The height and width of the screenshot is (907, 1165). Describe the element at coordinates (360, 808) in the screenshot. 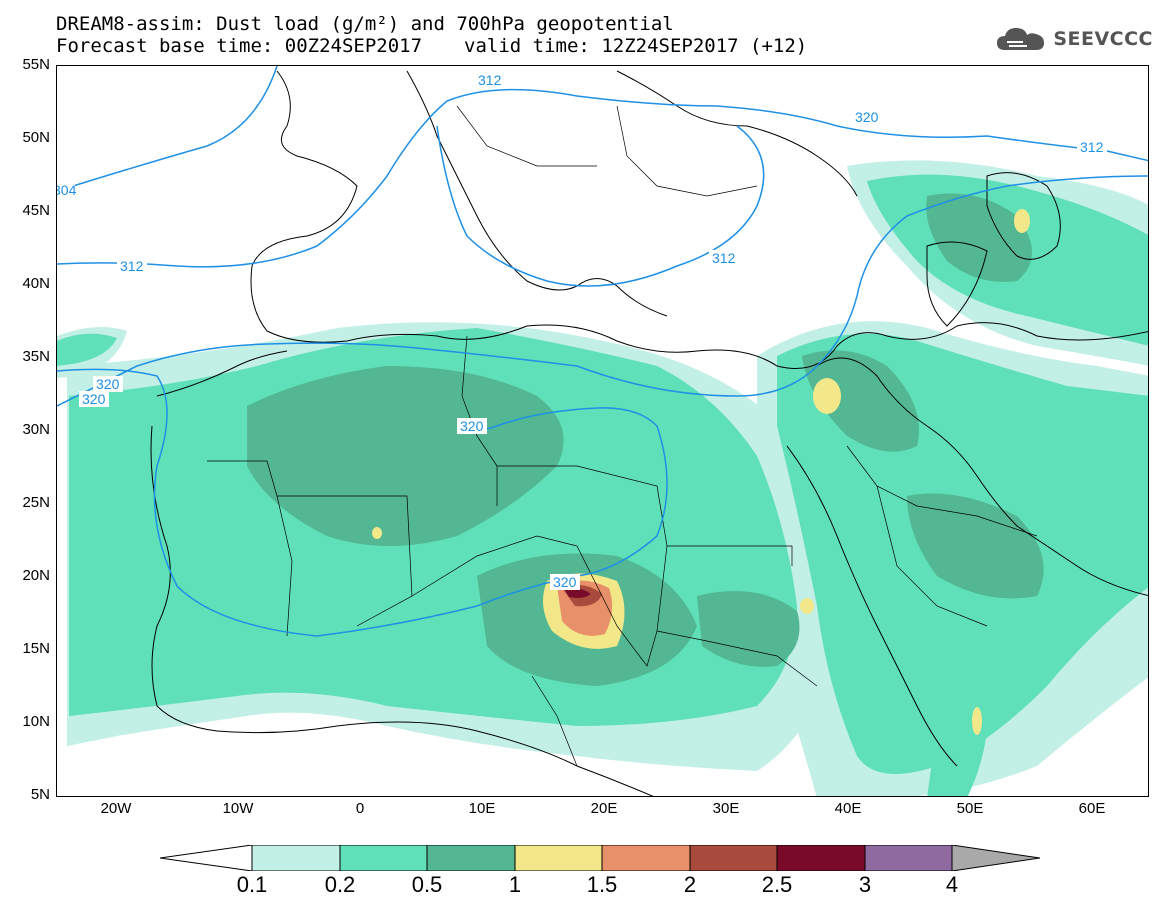

I see `lon-label-0: 0` at that location.